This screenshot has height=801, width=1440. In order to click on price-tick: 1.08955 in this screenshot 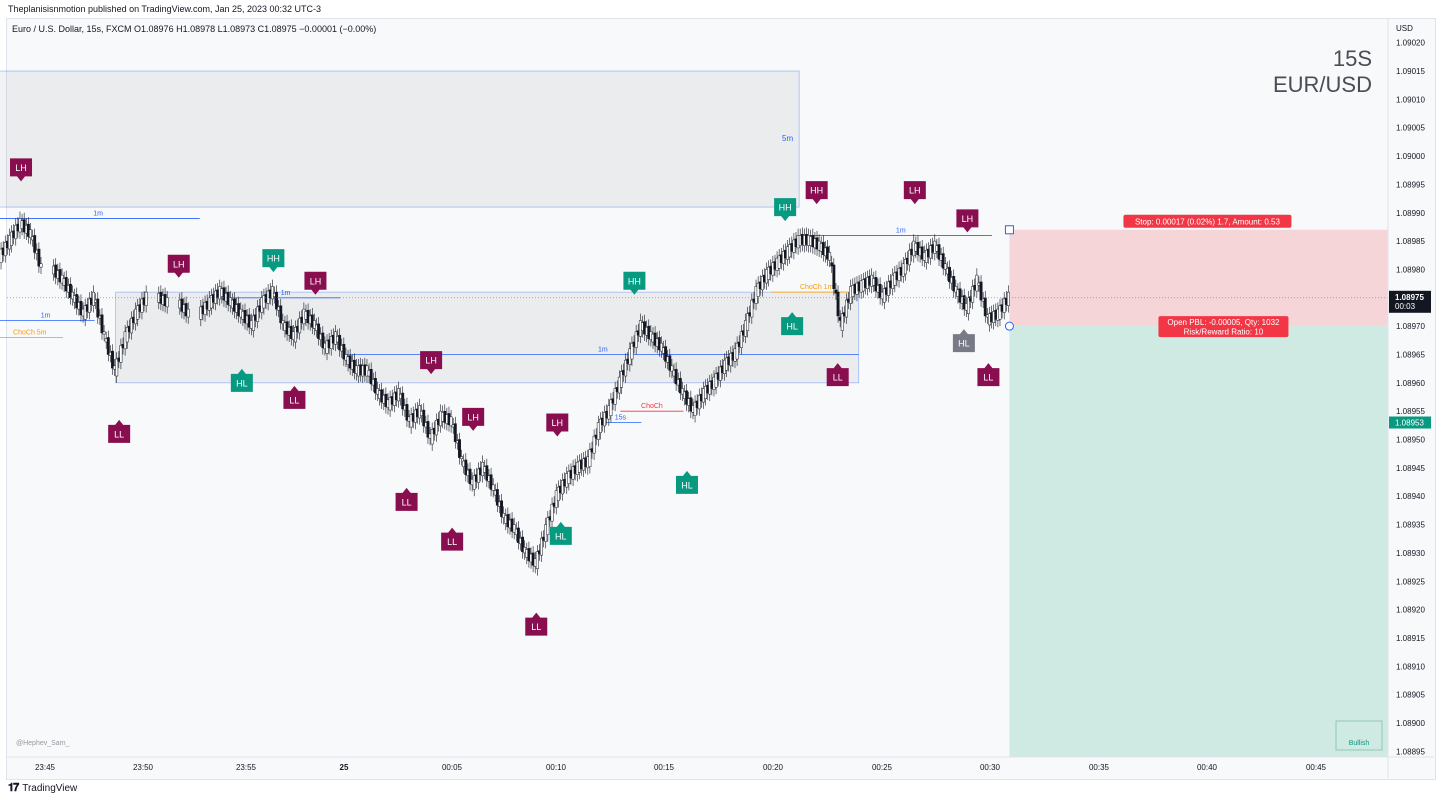, I will do `click(1410, 411)`.